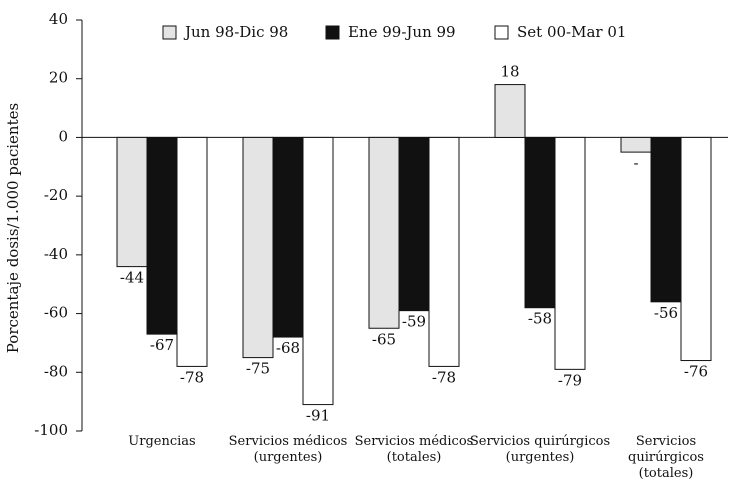 The height and width of the screenshot is (486, 730). Describe the element at coordinates (56, 195) in the screenshot. I see `y-tick-label: -20` at that location.